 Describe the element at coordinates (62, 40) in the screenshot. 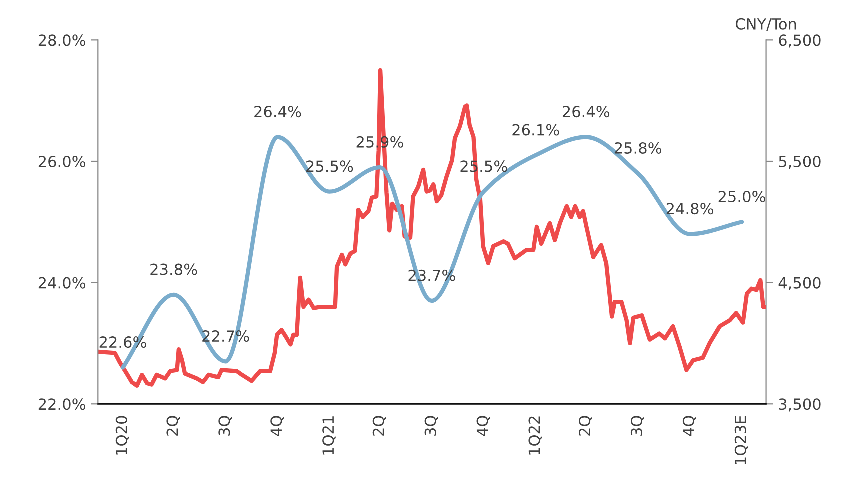

I see `y-tick-label: 28.0%` at that location.